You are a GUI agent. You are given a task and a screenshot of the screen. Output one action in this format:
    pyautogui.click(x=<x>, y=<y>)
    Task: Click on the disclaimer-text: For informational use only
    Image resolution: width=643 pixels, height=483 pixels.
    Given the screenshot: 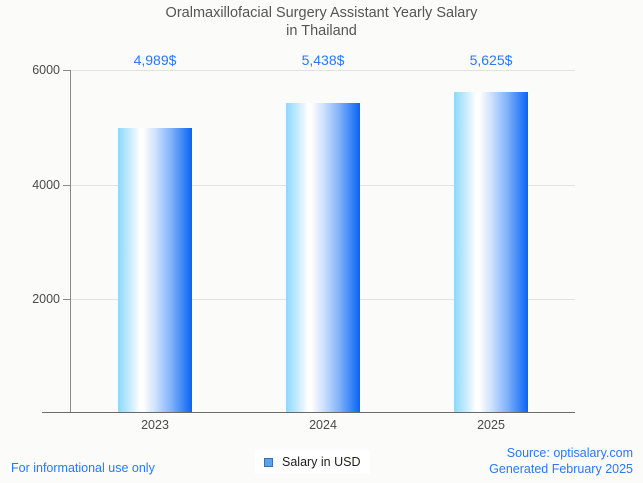 What is the action you would take?
    pyautogui.click(x=83, y=468)
    